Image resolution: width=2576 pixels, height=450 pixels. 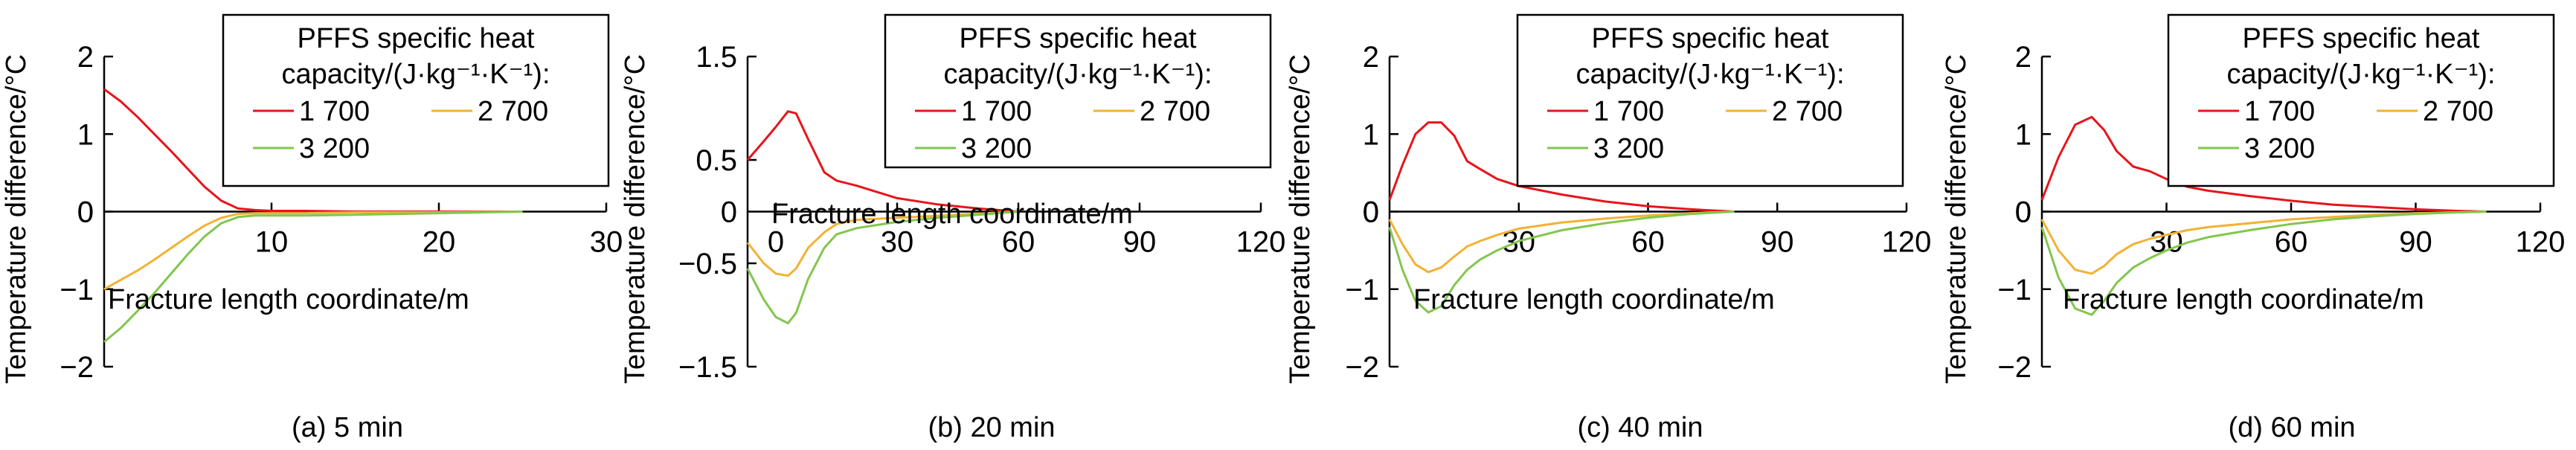 What do you see at coordinates (272, 243) in the screenshot?
I see `x-tick-label: 10` at bounding box center [272, 243].